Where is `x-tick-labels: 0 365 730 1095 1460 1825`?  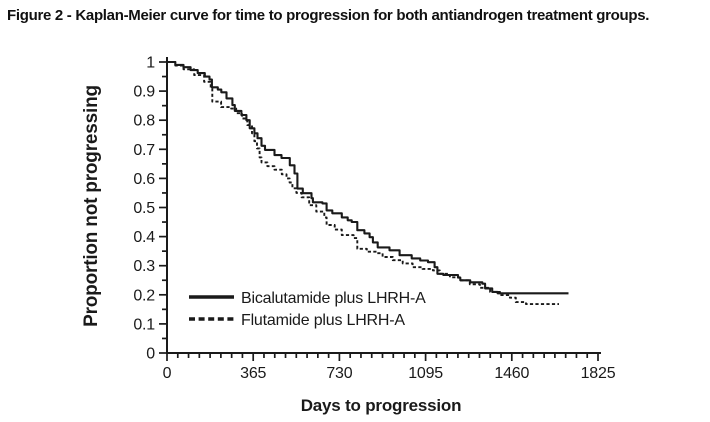
x-tick-labels: 0 365 730 1095 1460 1825 is located at coordinates (389, 373).